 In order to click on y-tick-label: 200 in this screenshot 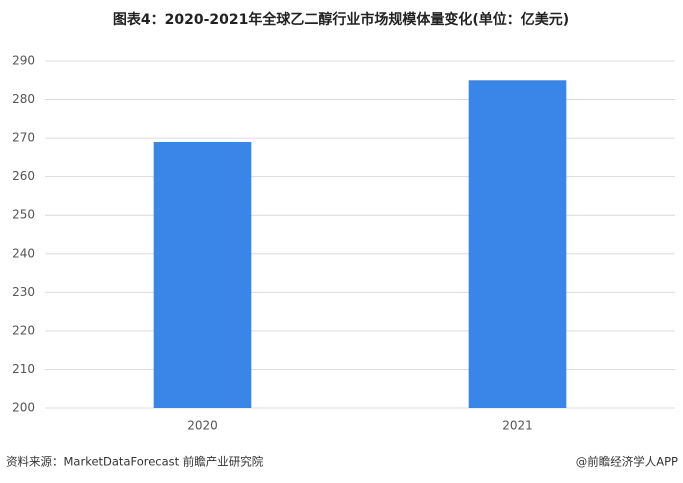, I will do `click(23, 408)`.